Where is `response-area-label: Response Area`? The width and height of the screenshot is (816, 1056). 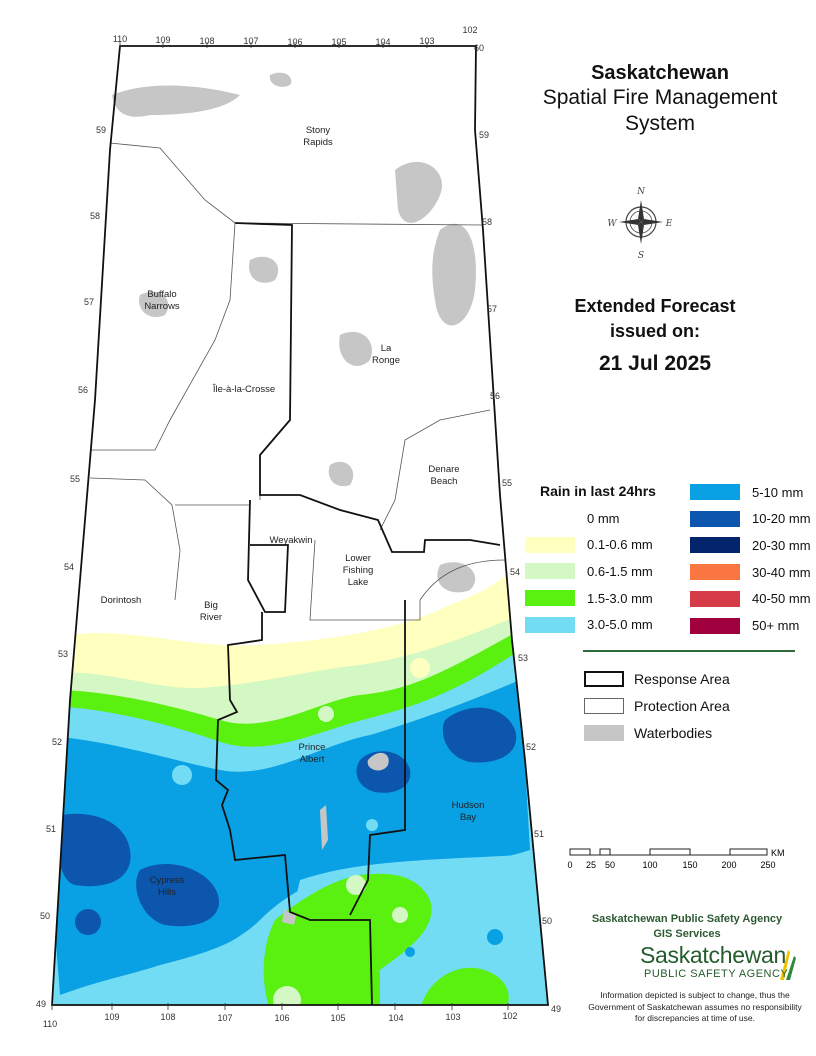 response-area-label: Response Area is located at coordinates (682, 679).